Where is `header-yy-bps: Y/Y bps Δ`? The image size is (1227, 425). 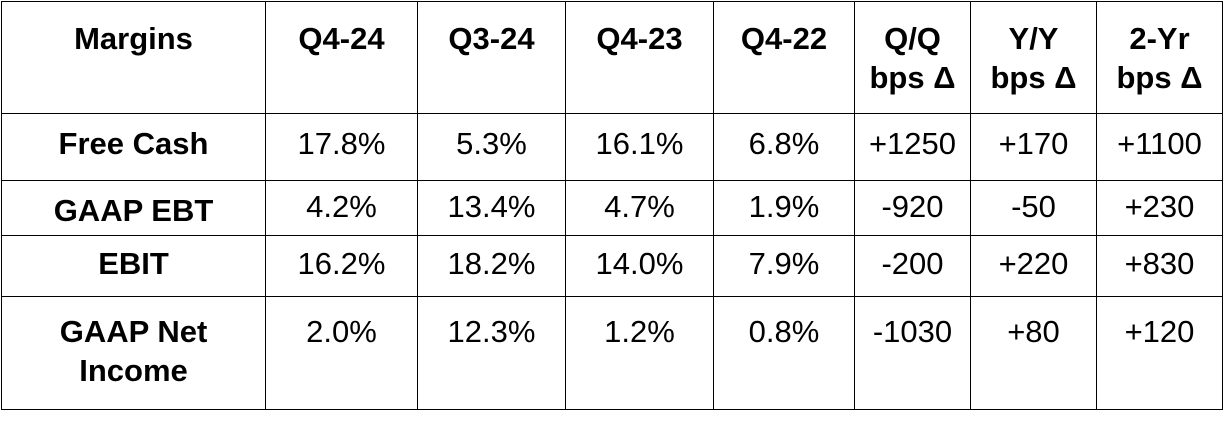 header-yy-bps: Y/Y bps Δ is located at coordinates (1033, 57).